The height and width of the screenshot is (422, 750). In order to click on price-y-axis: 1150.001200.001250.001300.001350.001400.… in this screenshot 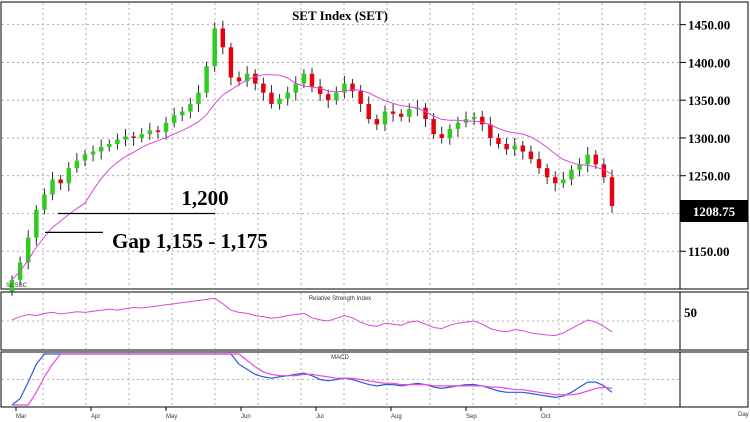, I will do `click(705, 138)`.